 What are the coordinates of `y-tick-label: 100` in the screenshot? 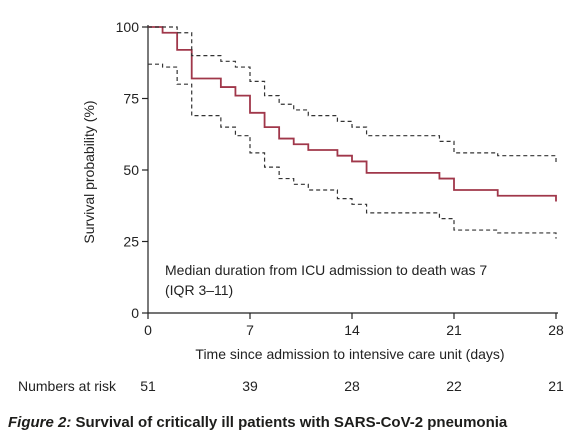 It's located at (128, 27).